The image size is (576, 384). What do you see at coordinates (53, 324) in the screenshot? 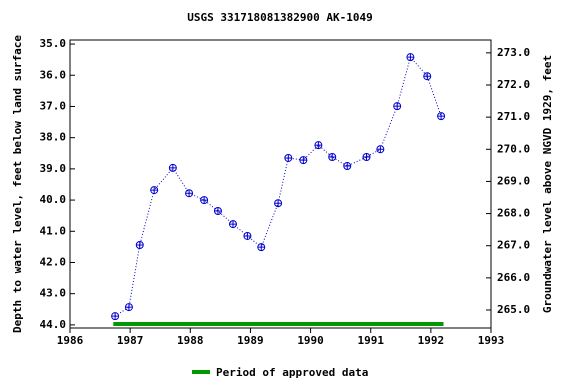
I see `y-tick-label: 44.0` at bounding box center [53, 324].